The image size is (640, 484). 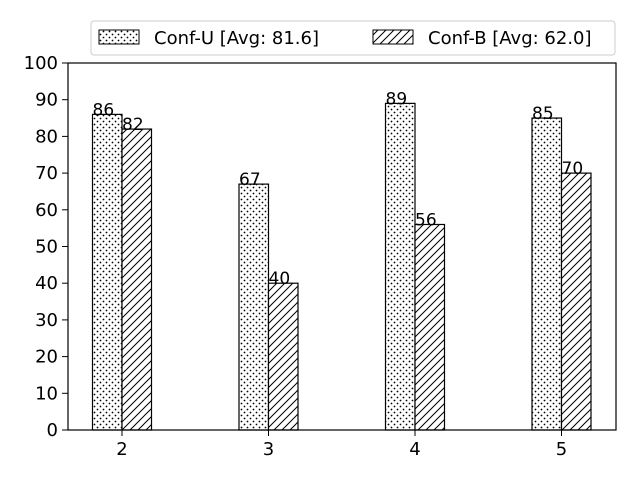 I want to click on y-axis: 0 10 20 30 40 50 60 70 80 90 100, so click(x=46, y=247).